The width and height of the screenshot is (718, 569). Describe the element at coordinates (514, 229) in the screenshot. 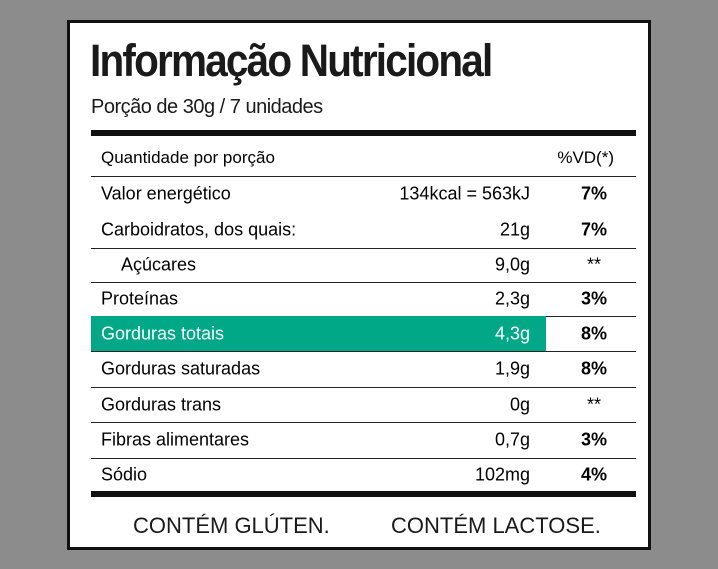

I see `amount: 21g` at that location.